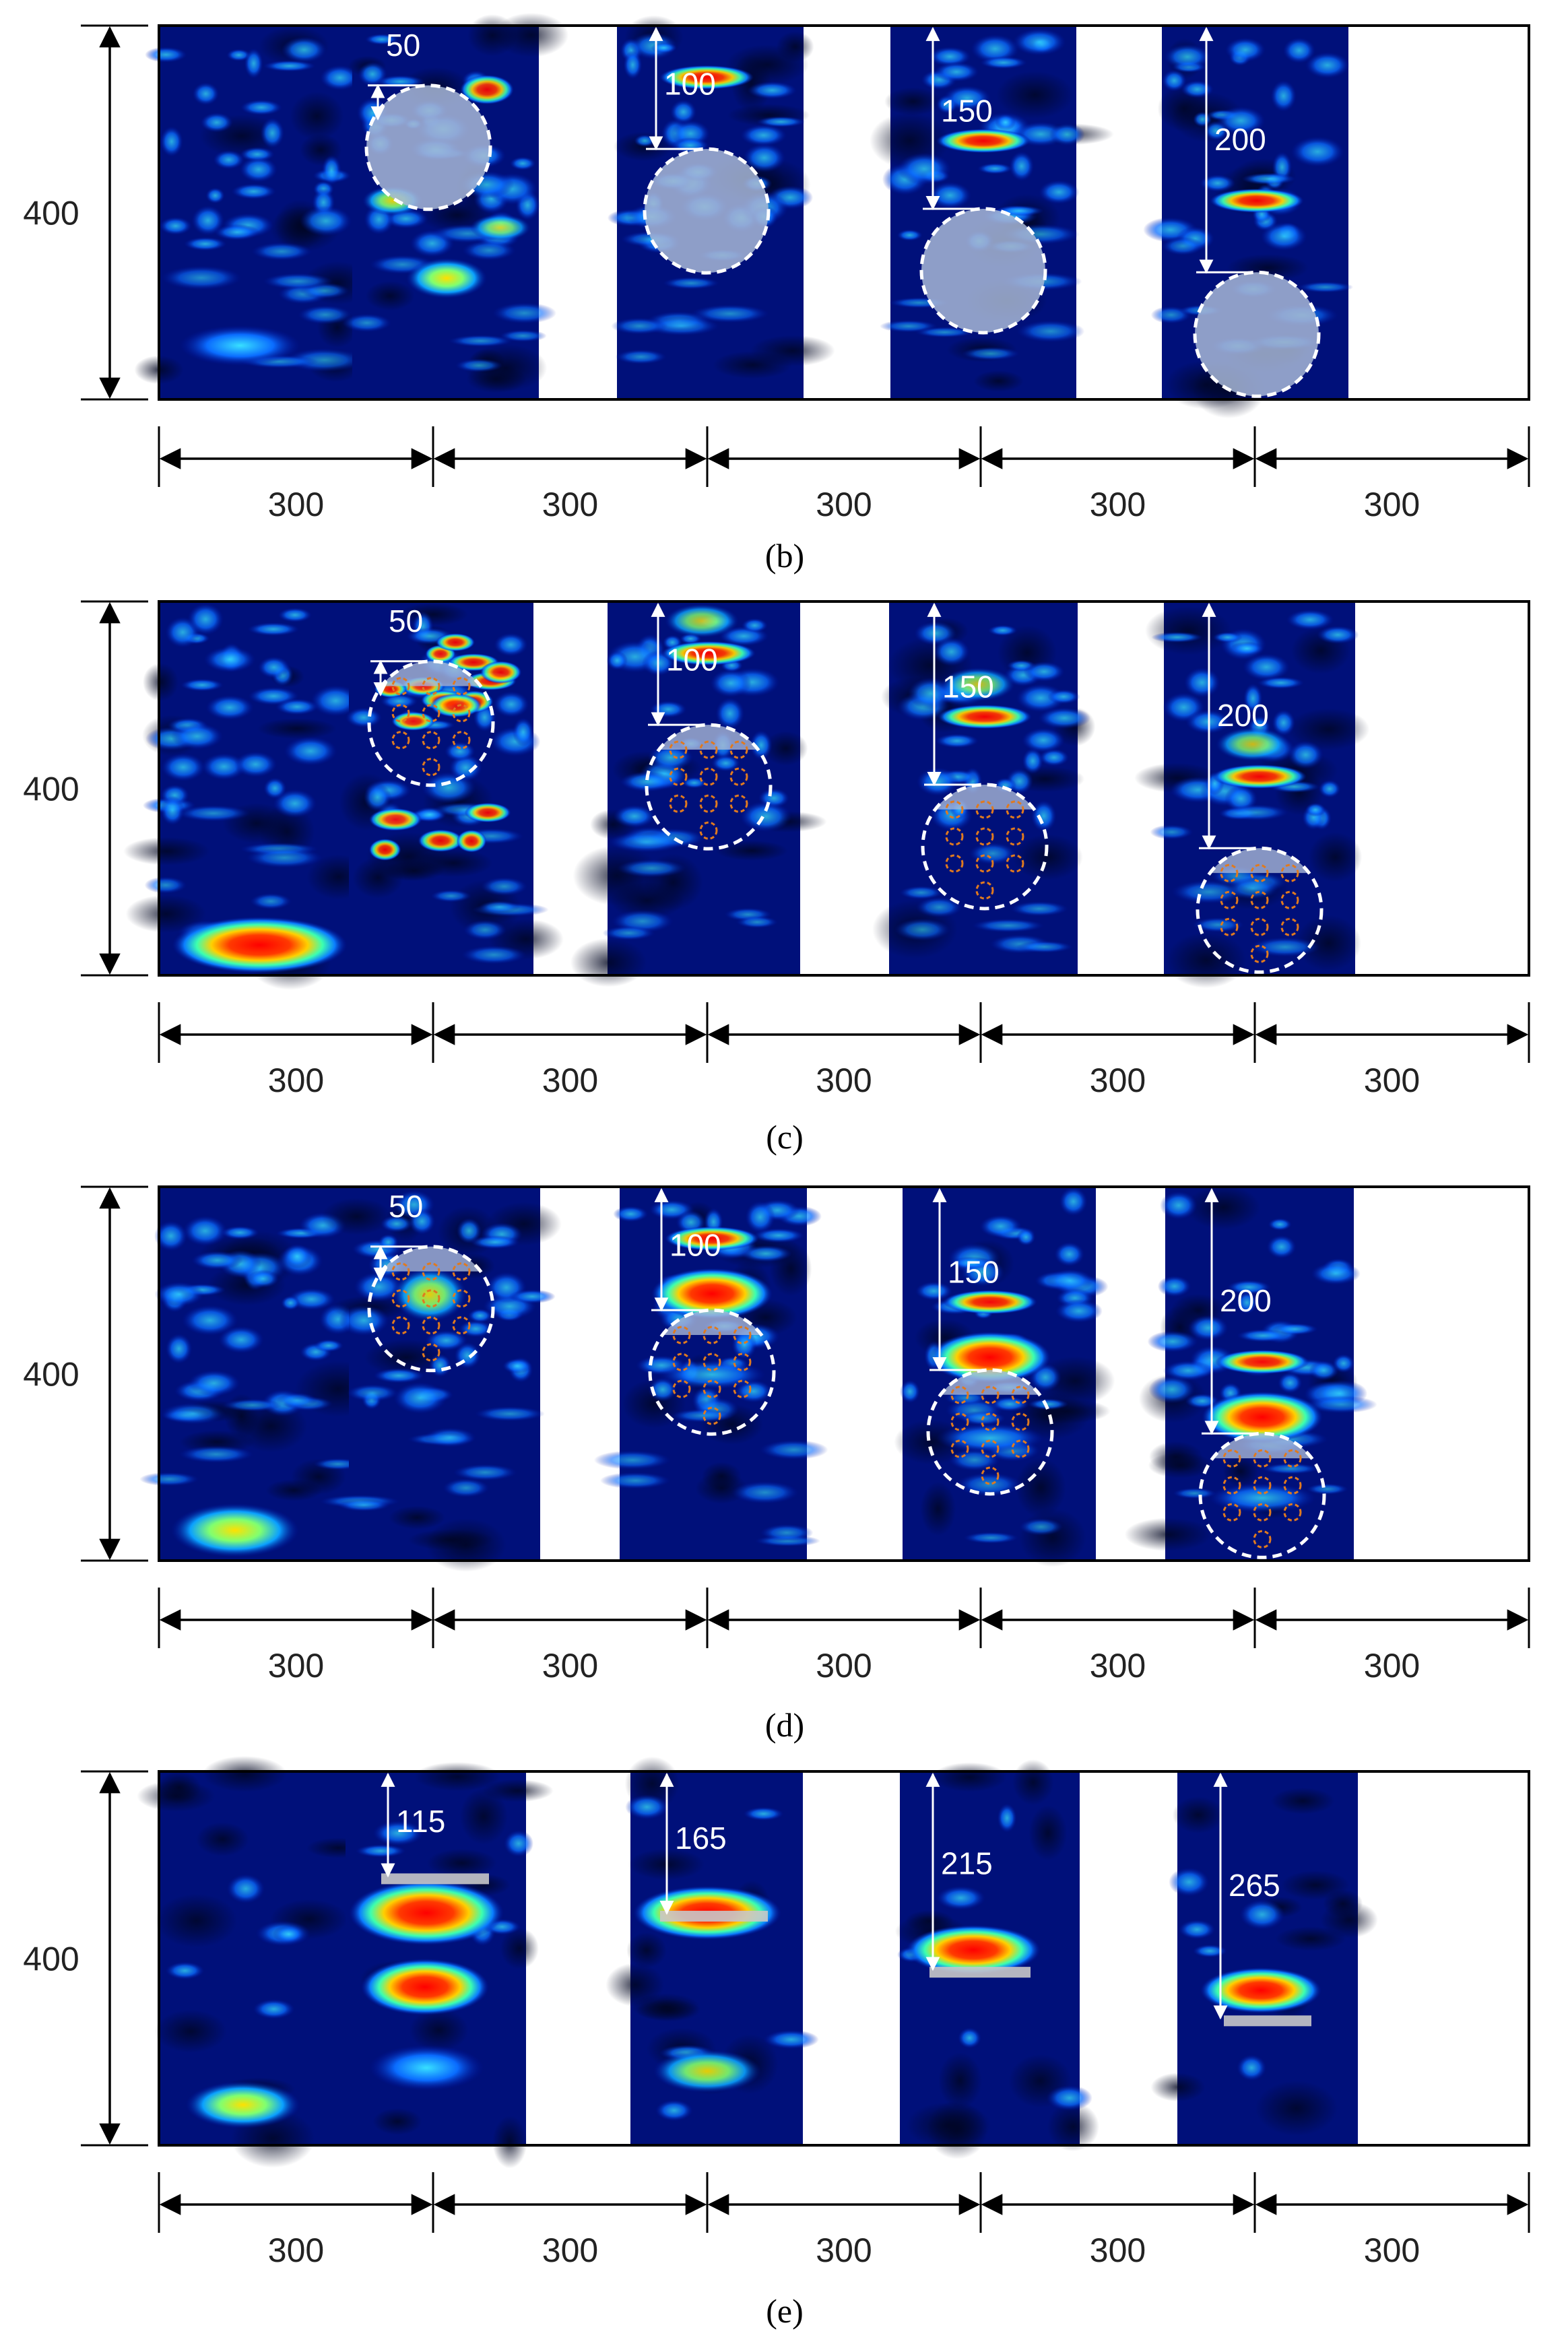 This screenshot has height=2350, width=1568. I want to click on depth-label: 200, so click(1243, 715).